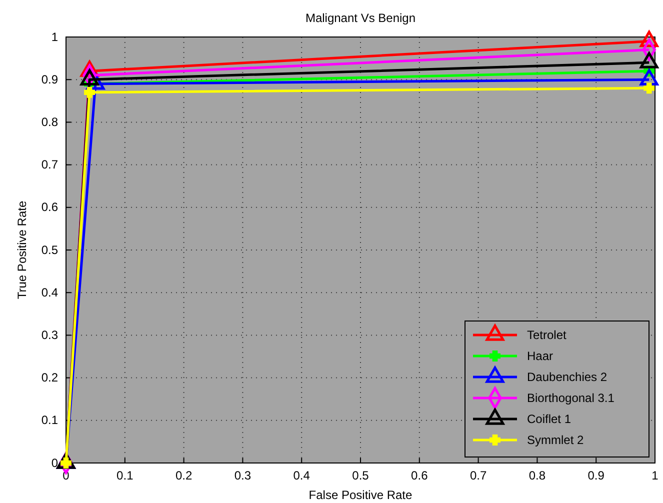 This screenshot has height=503, width=663. I want to click on legend-label: Haar, so click(540, 356).